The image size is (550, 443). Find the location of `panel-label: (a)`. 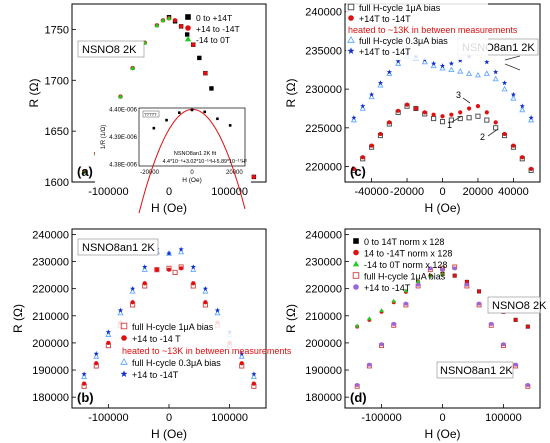

panel-label: (a) is located at coordinates (85, 171).